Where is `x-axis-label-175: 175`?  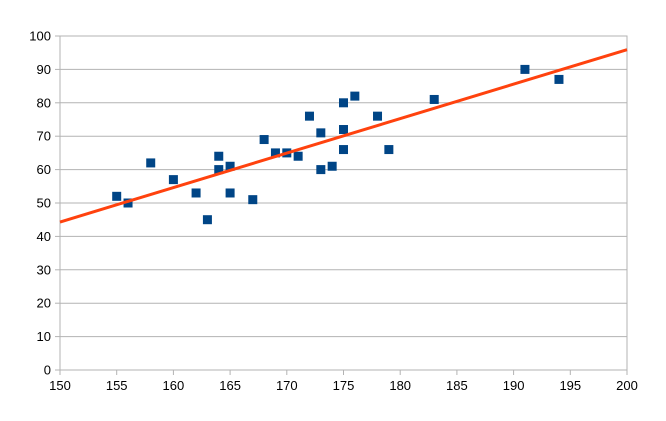
x-axis-label-175: 175 is located at coordinates (344, 385).